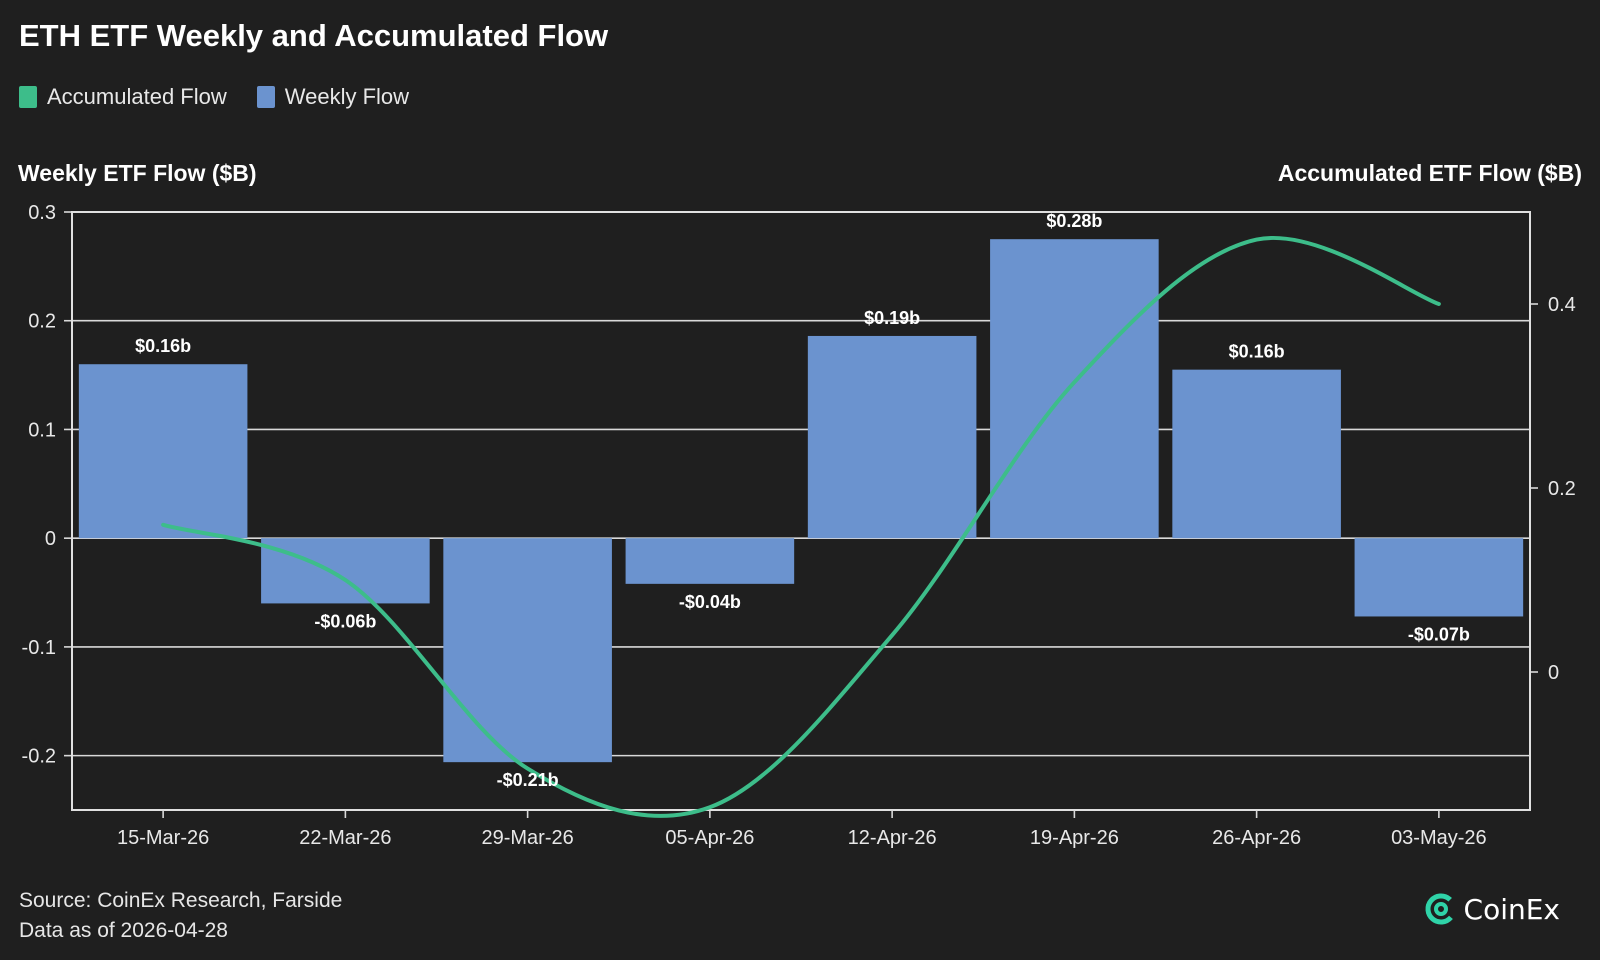 The image size is (1600, 960). I want to click on bar-value-label: -$0.07b, so click(1439, 634).